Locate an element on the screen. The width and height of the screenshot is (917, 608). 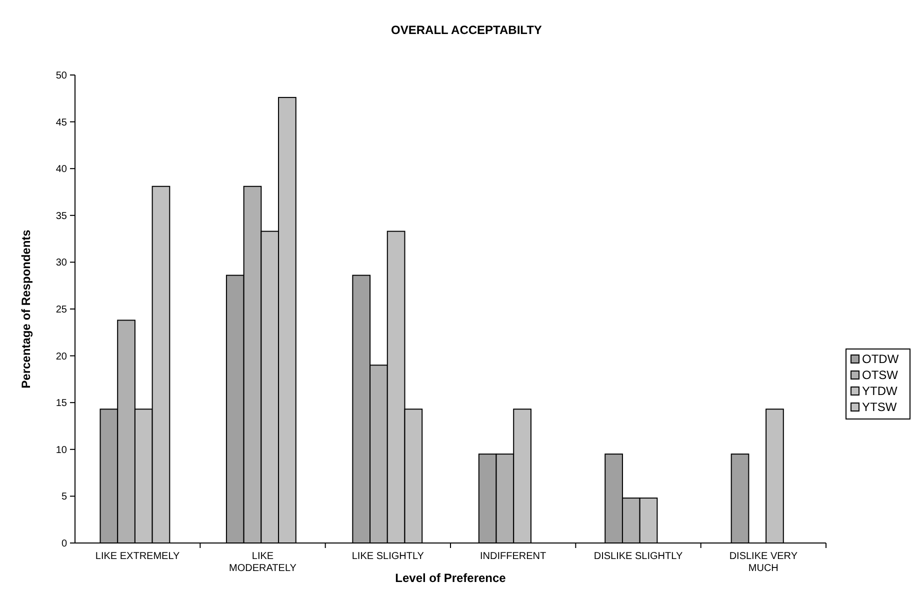
x-tick-label: LIKE SLIGHTLY is located at coordinates (388, 556).